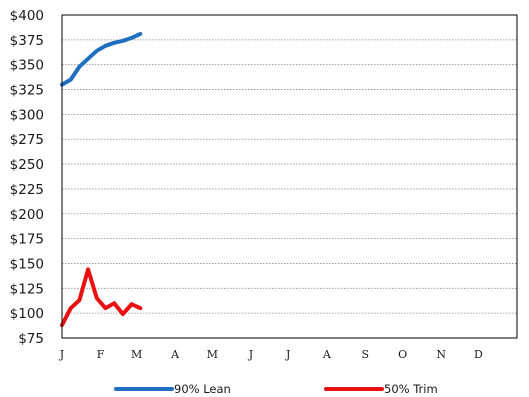  What do you see at coordinates (27, 215) in the screenshot?
I see `y-tick-label: $200` at bounding box center [27, 215].